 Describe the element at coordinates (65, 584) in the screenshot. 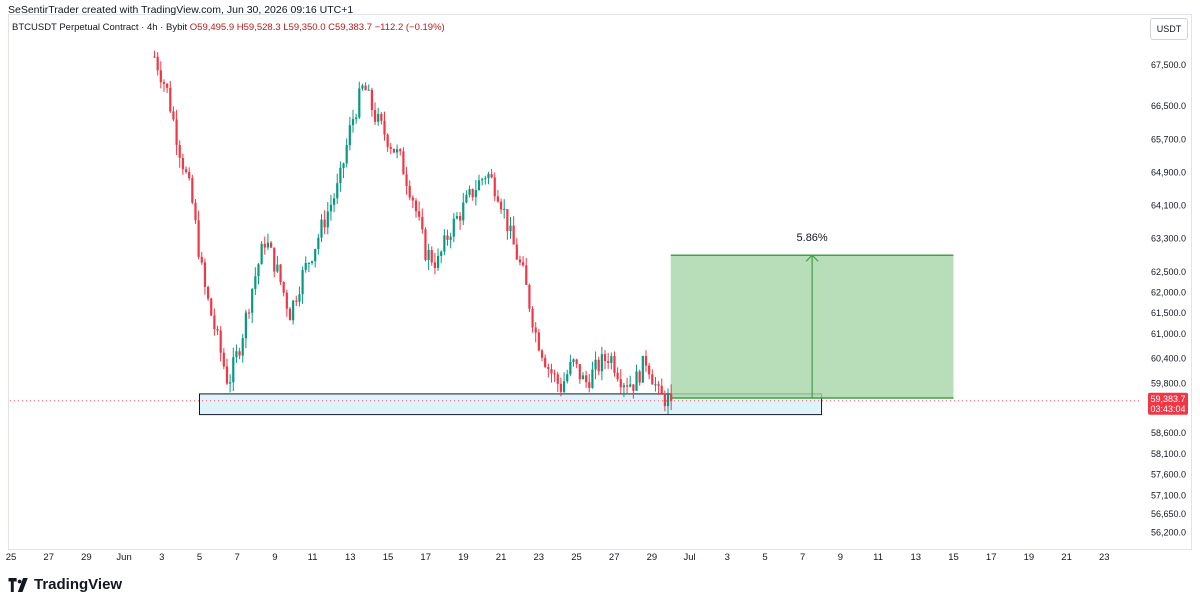

I see `tradingview-logo: TradingView` at that location.